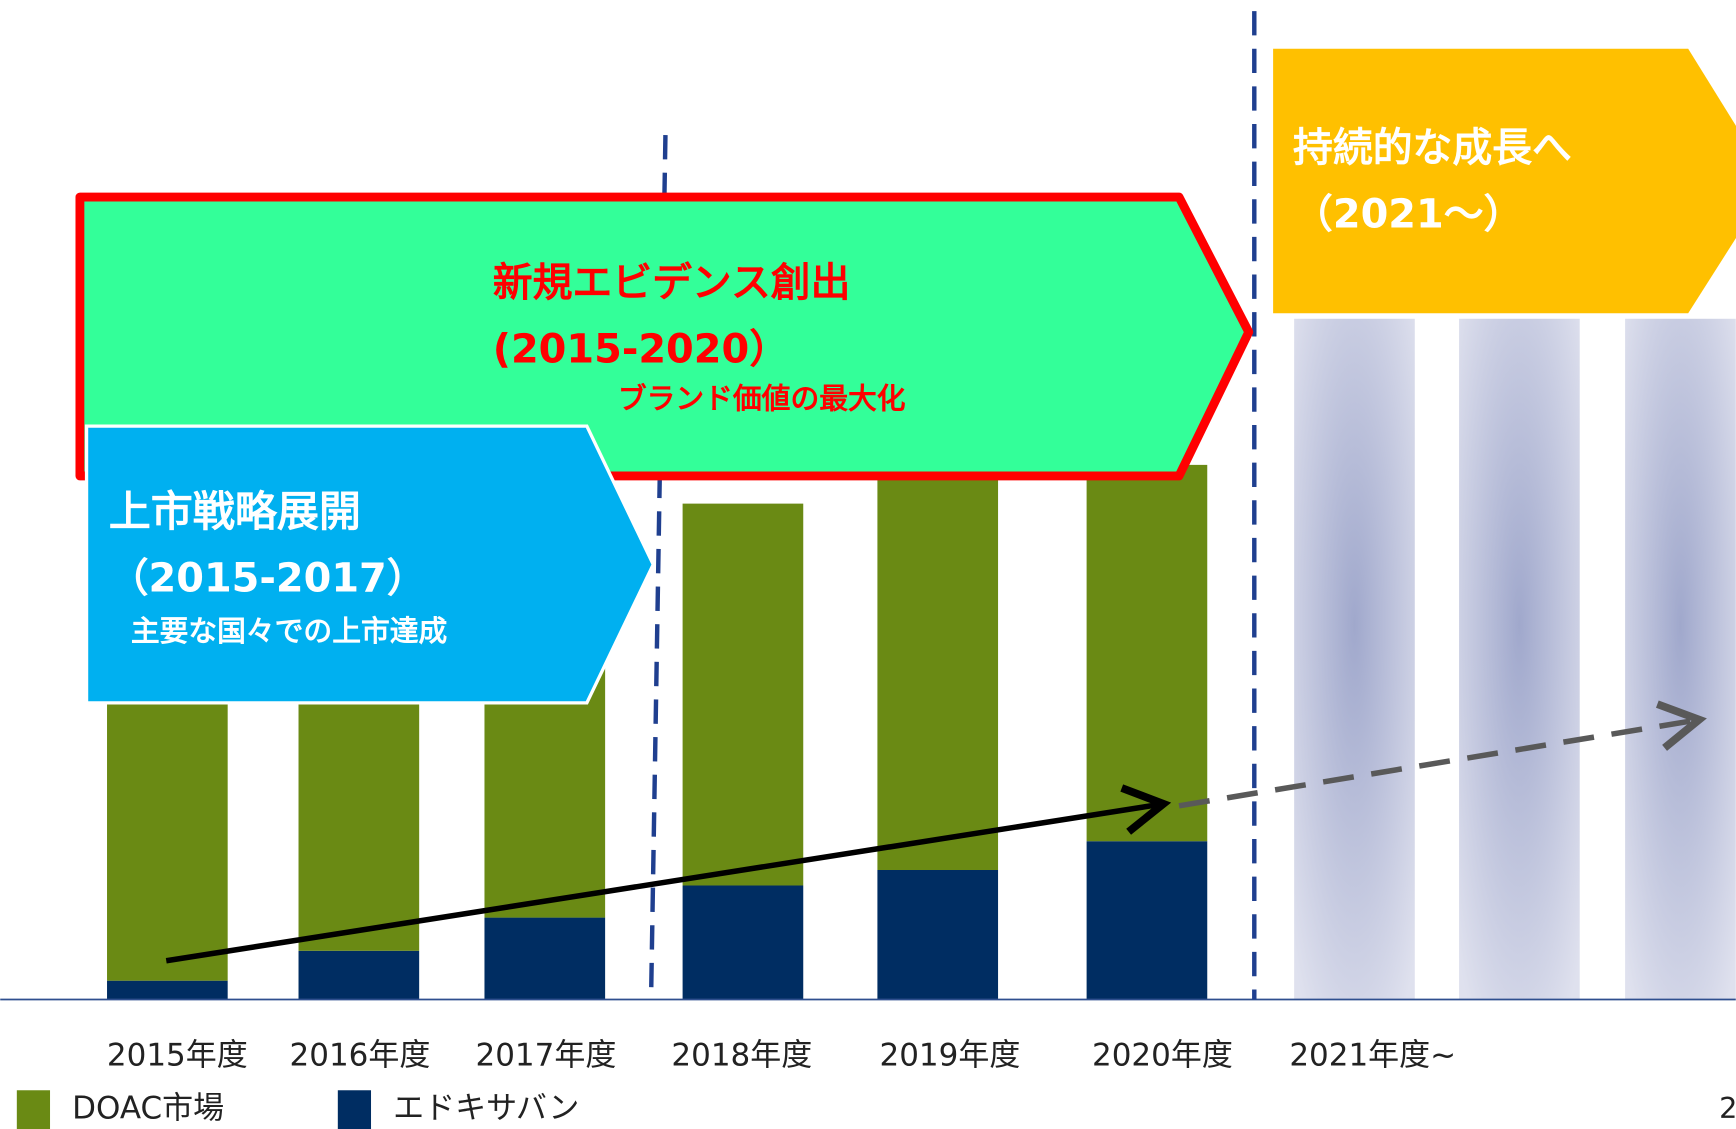  I want to click on x-tick-label: 2017年度, so click(545, 1056).